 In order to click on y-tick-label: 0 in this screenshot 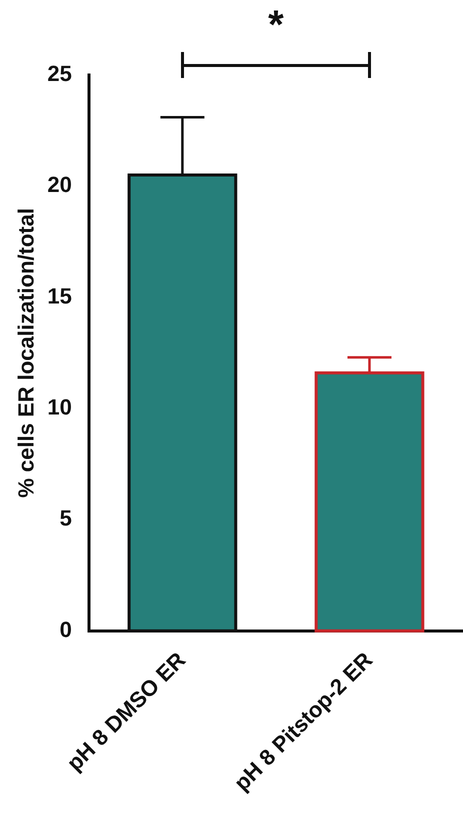, I will do `click(66, 629)`.